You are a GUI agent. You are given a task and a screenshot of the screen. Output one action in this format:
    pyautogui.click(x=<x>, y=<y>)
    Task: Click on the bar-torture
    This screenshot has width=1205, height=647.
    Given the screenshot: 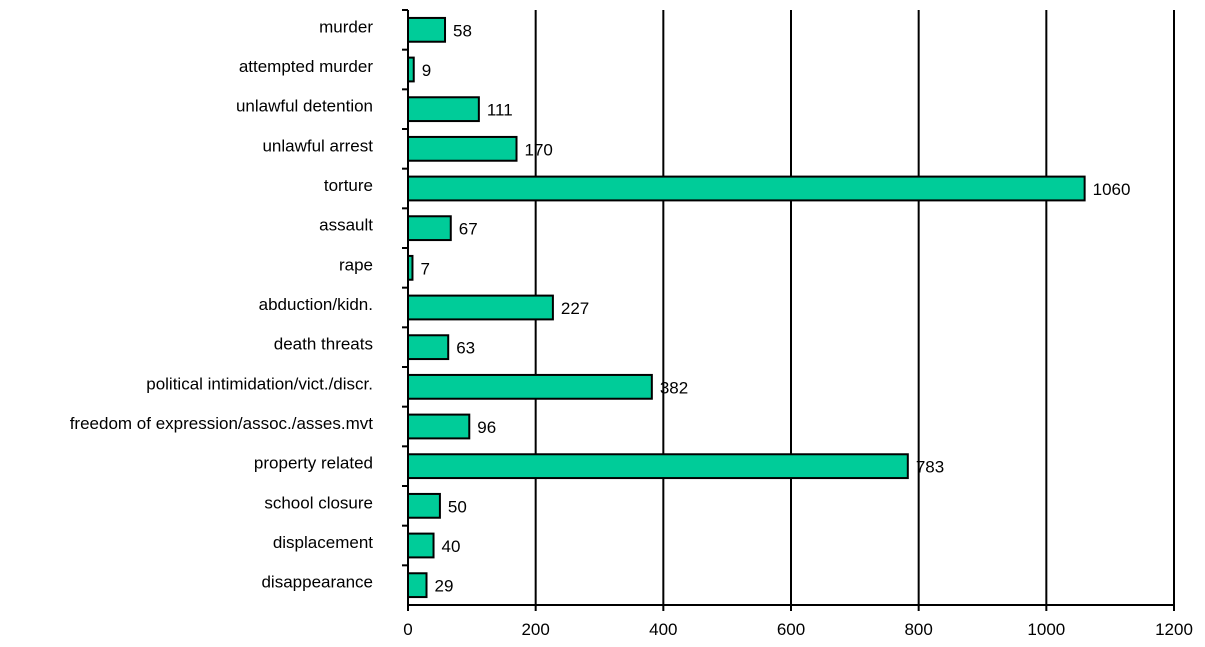 What is the action you would take?
    pyautogui.click(x=746, y=188)
    